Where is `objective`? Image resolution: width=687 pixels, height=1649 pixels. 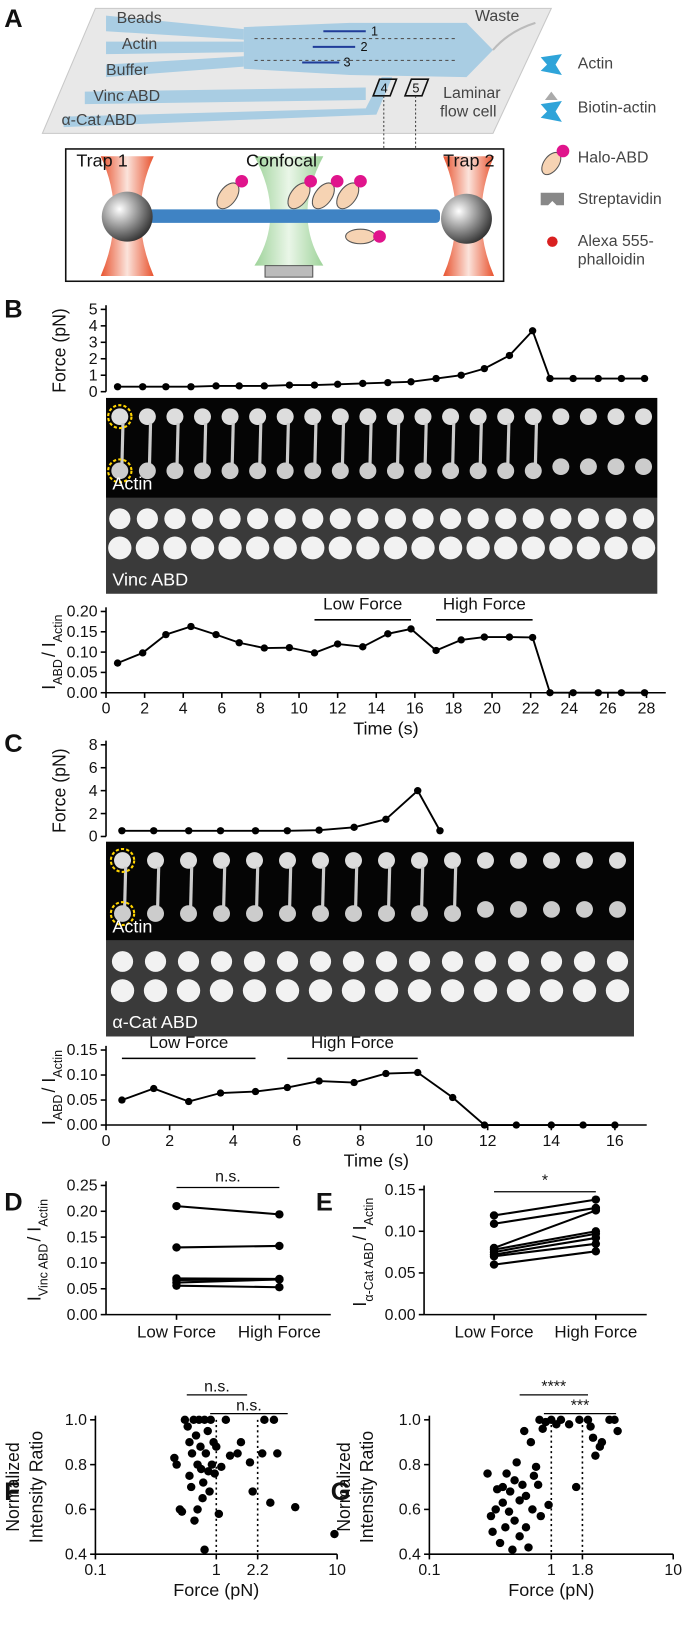 objective is located at coordinates (289, 271).